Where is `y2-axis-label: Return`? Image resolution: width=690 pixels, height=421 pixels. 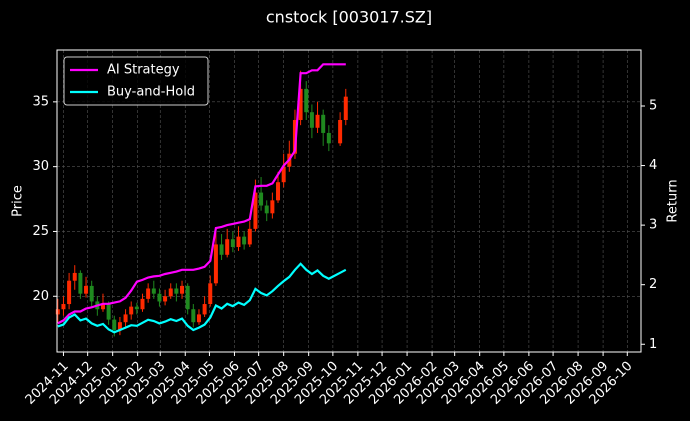
y2-axis-label: Return is located at coordinates (673, 200).